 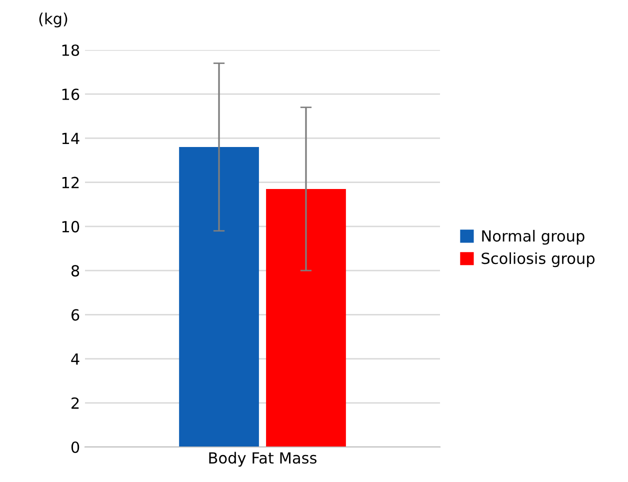 What do you see at coordinates (538, 260) in the screenshot?
I see `legend-label: Scoliosis group` at bounding box center [538, 260].